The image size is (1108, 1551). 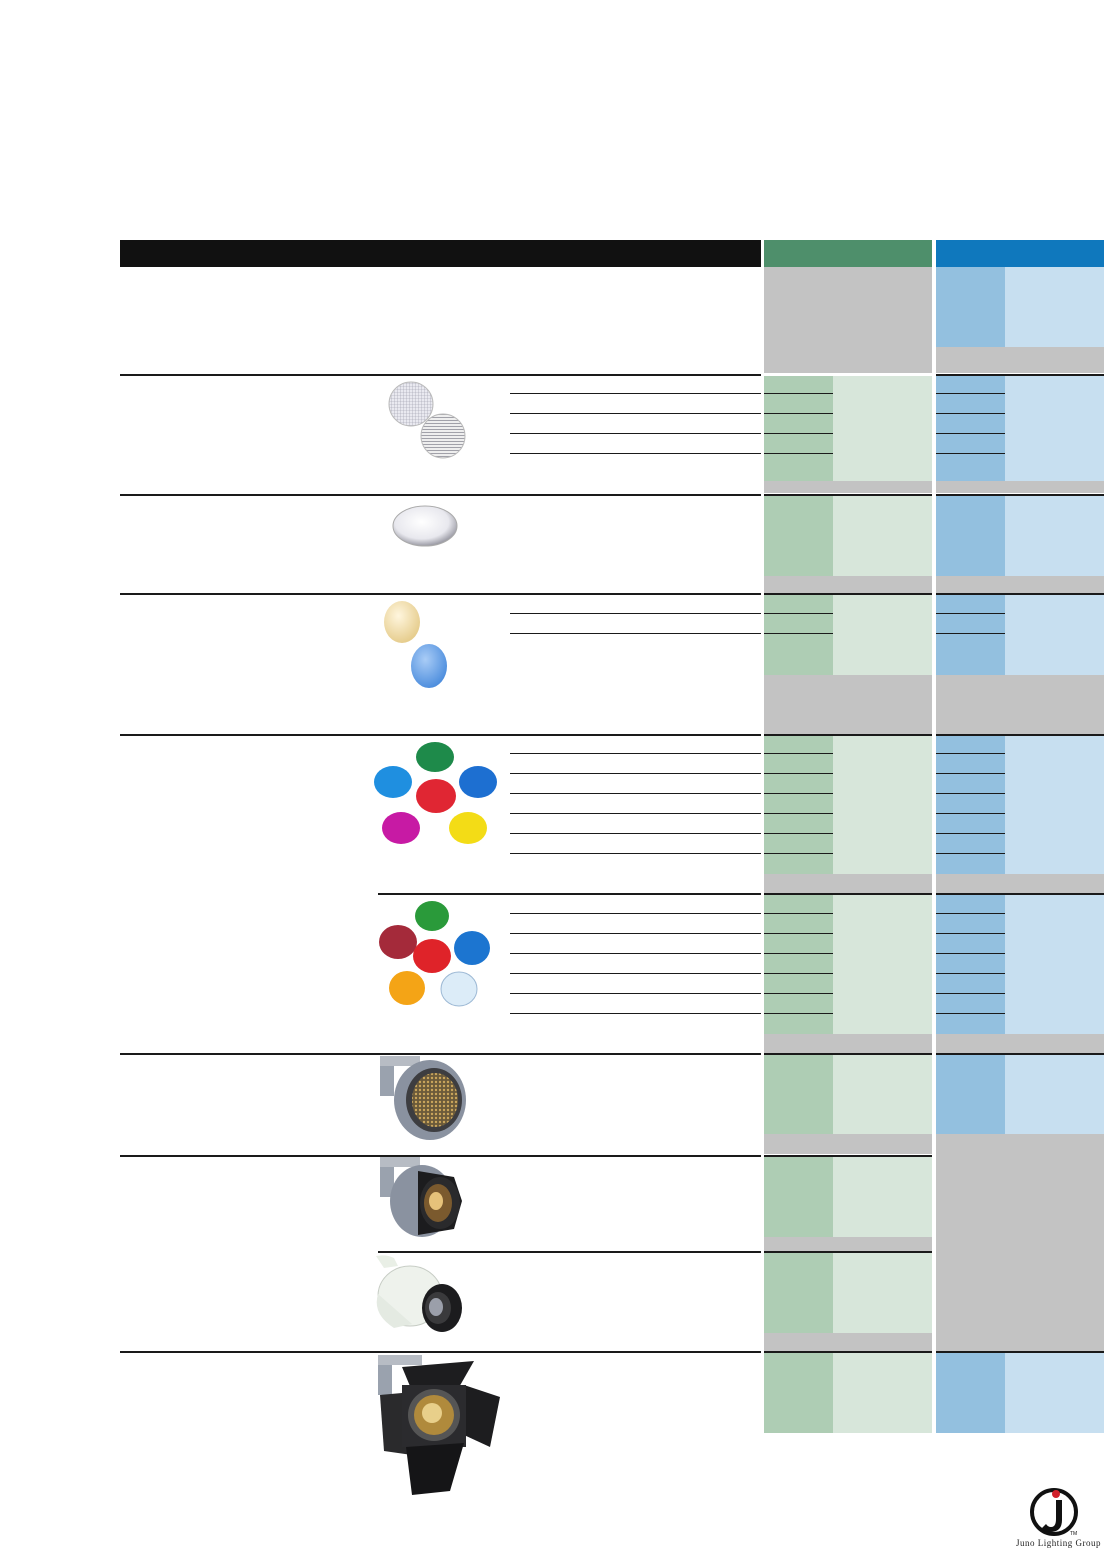 I want to click on honeycomb-louver-fixture-icon, so click(x=423, y=1098).